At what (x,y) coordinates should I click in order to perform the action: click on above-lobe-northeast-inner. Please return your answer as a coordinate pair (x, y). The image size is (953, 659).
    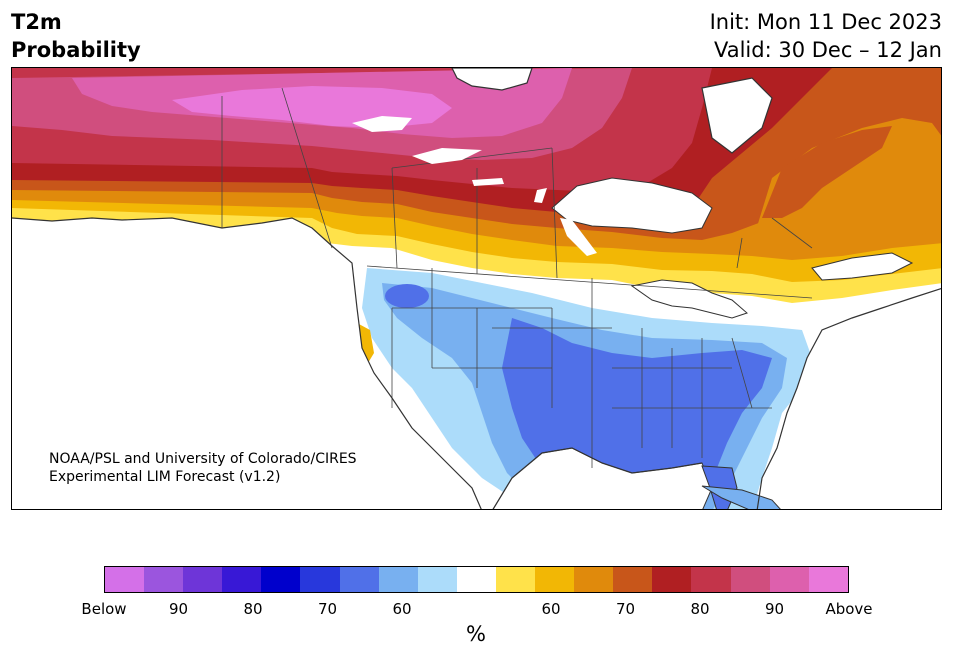
    Looking at the image, I should click on (827, 172).